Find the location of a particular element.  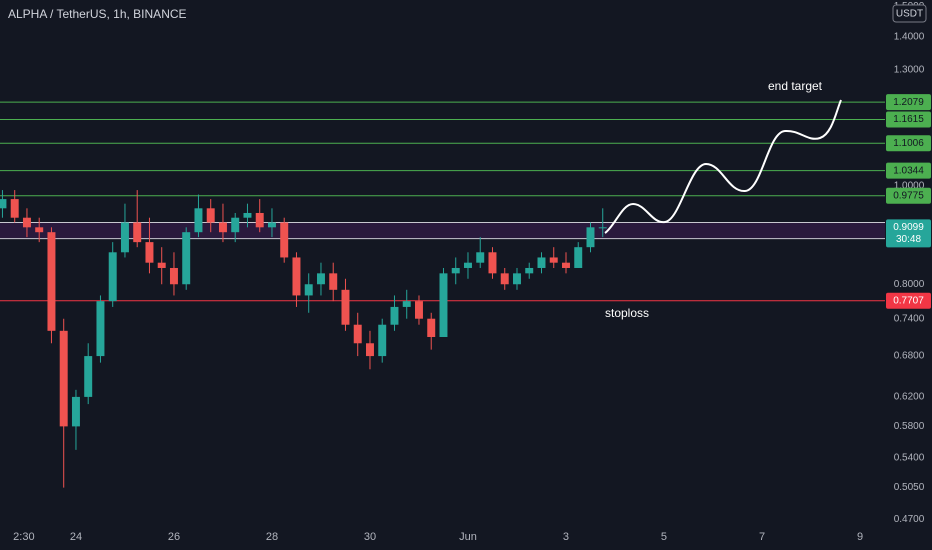

x-tick-label: 28 is located at coordinates (272, 537).